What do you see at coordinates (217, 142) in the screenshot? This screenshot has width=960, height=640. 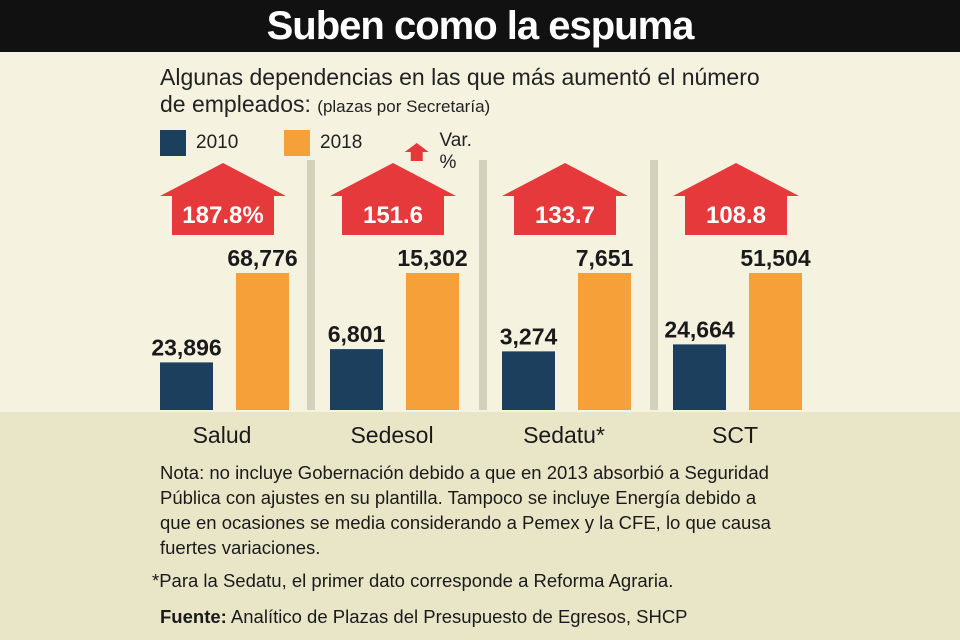 I see `legend-label-2010: 2010` at bounding box center [217, 142].